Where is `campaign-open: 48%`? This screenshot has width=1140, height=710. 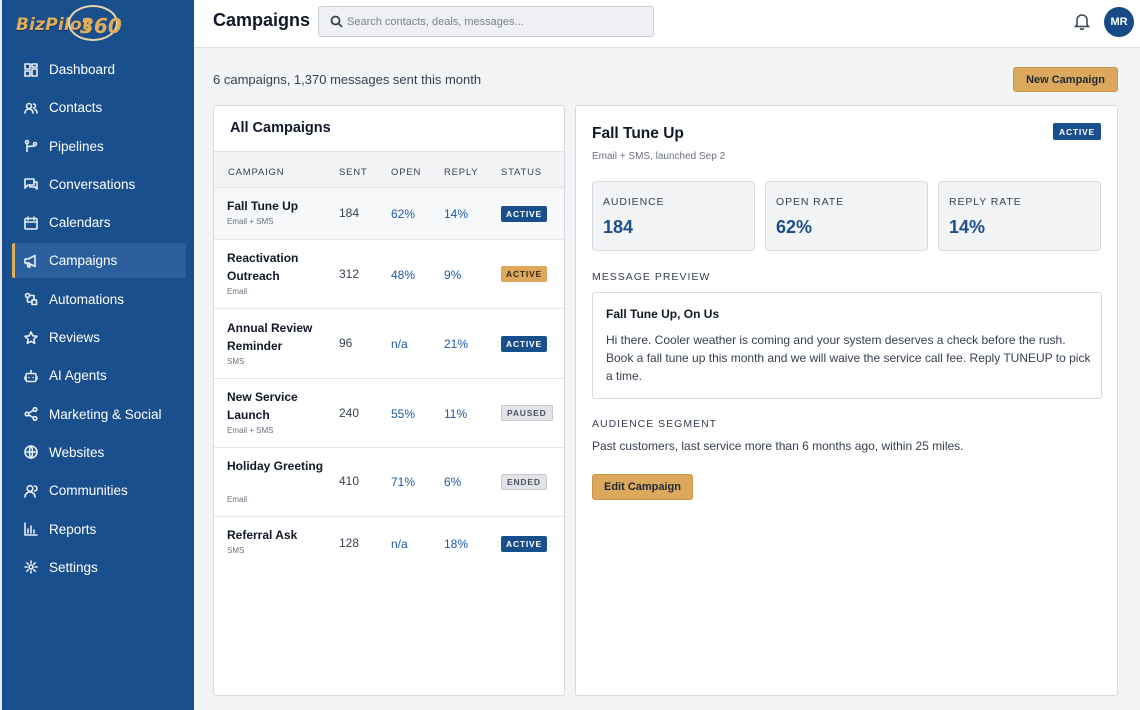
campaign-open: 48% is located at coordinates (403, 275).